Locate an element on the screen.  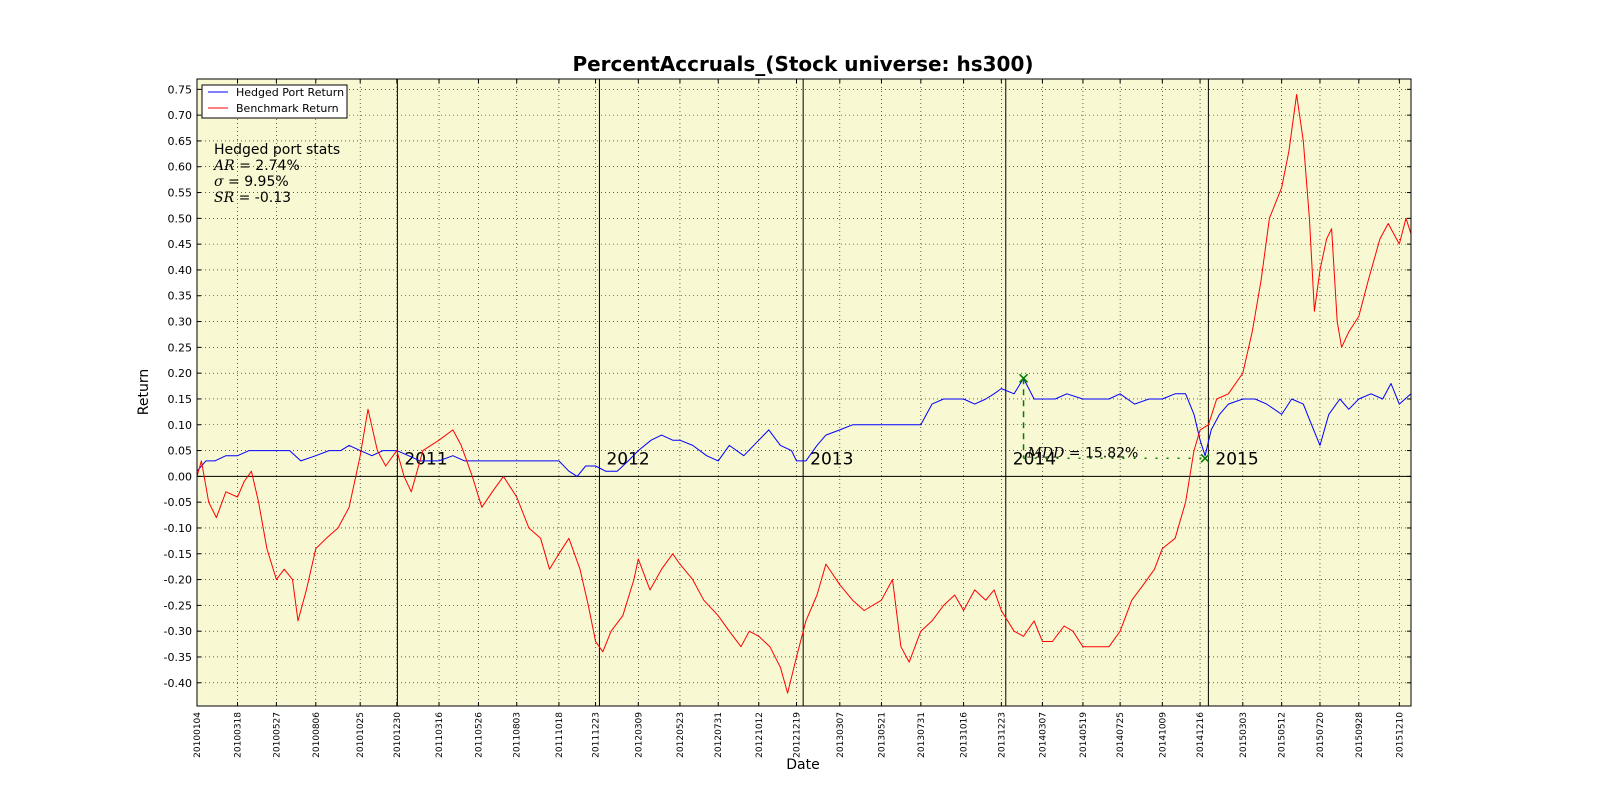
year-label: 2011 is located at coordinates (425, 459).